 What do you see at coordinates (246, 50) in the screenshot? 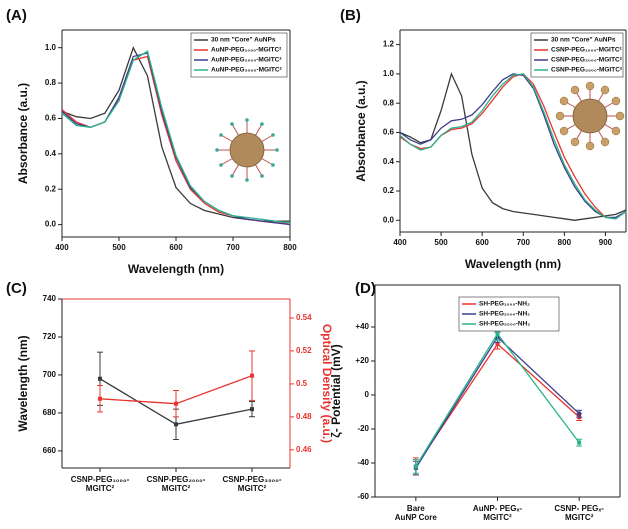
I see `legend-label: AuNP-PEG₁₀₀₀-MGITC²` at bounding box center [246, 50].